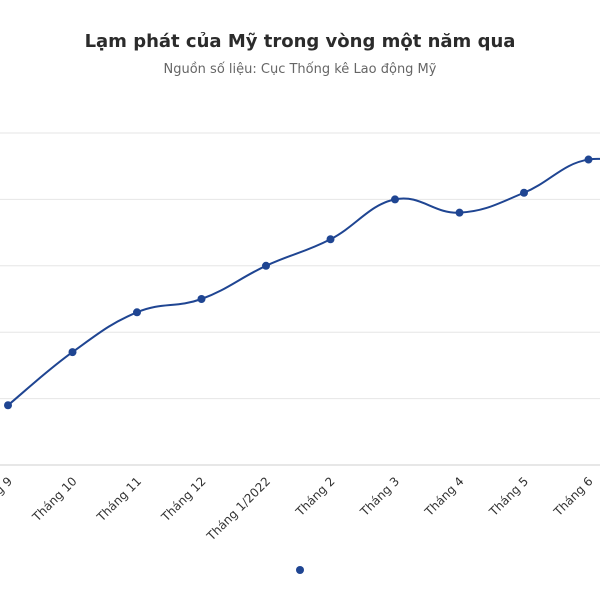  I want to click on x-tick-label: Tháng 9, so click(7, 496).